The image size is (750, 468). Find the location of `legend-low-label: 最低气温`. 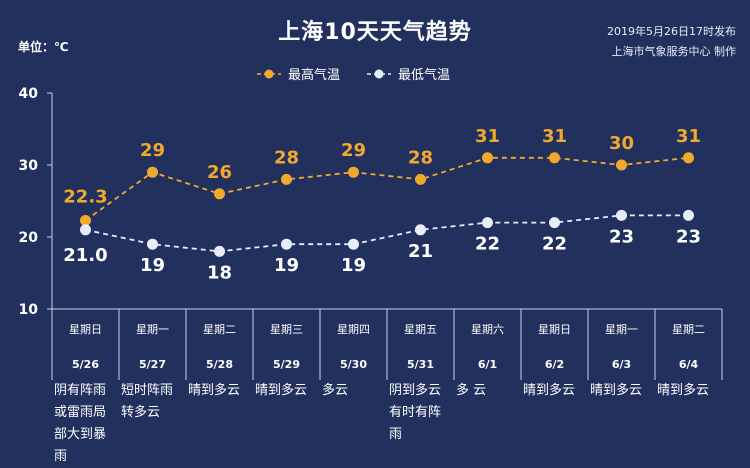

legend-low-label: 最低气温 is located at coordinates (424, 75).